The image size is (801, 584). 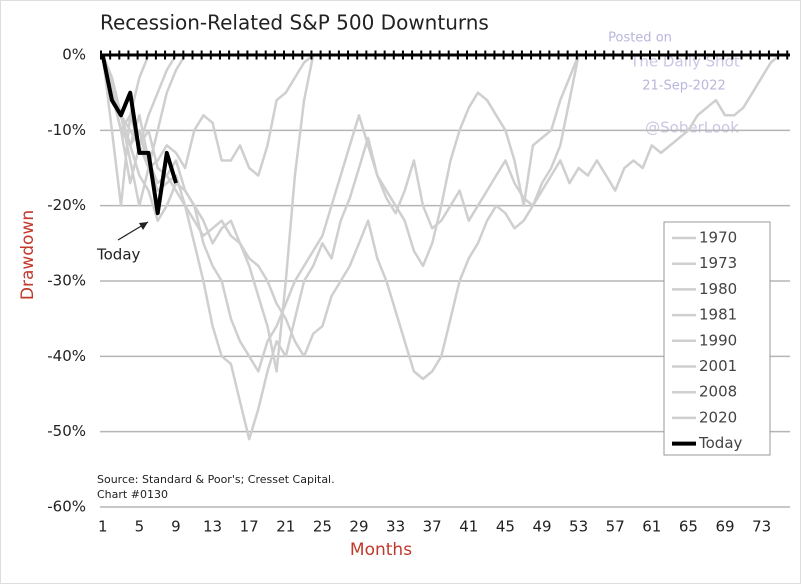 I want to click on legend-box, so click(x=717, y=338).